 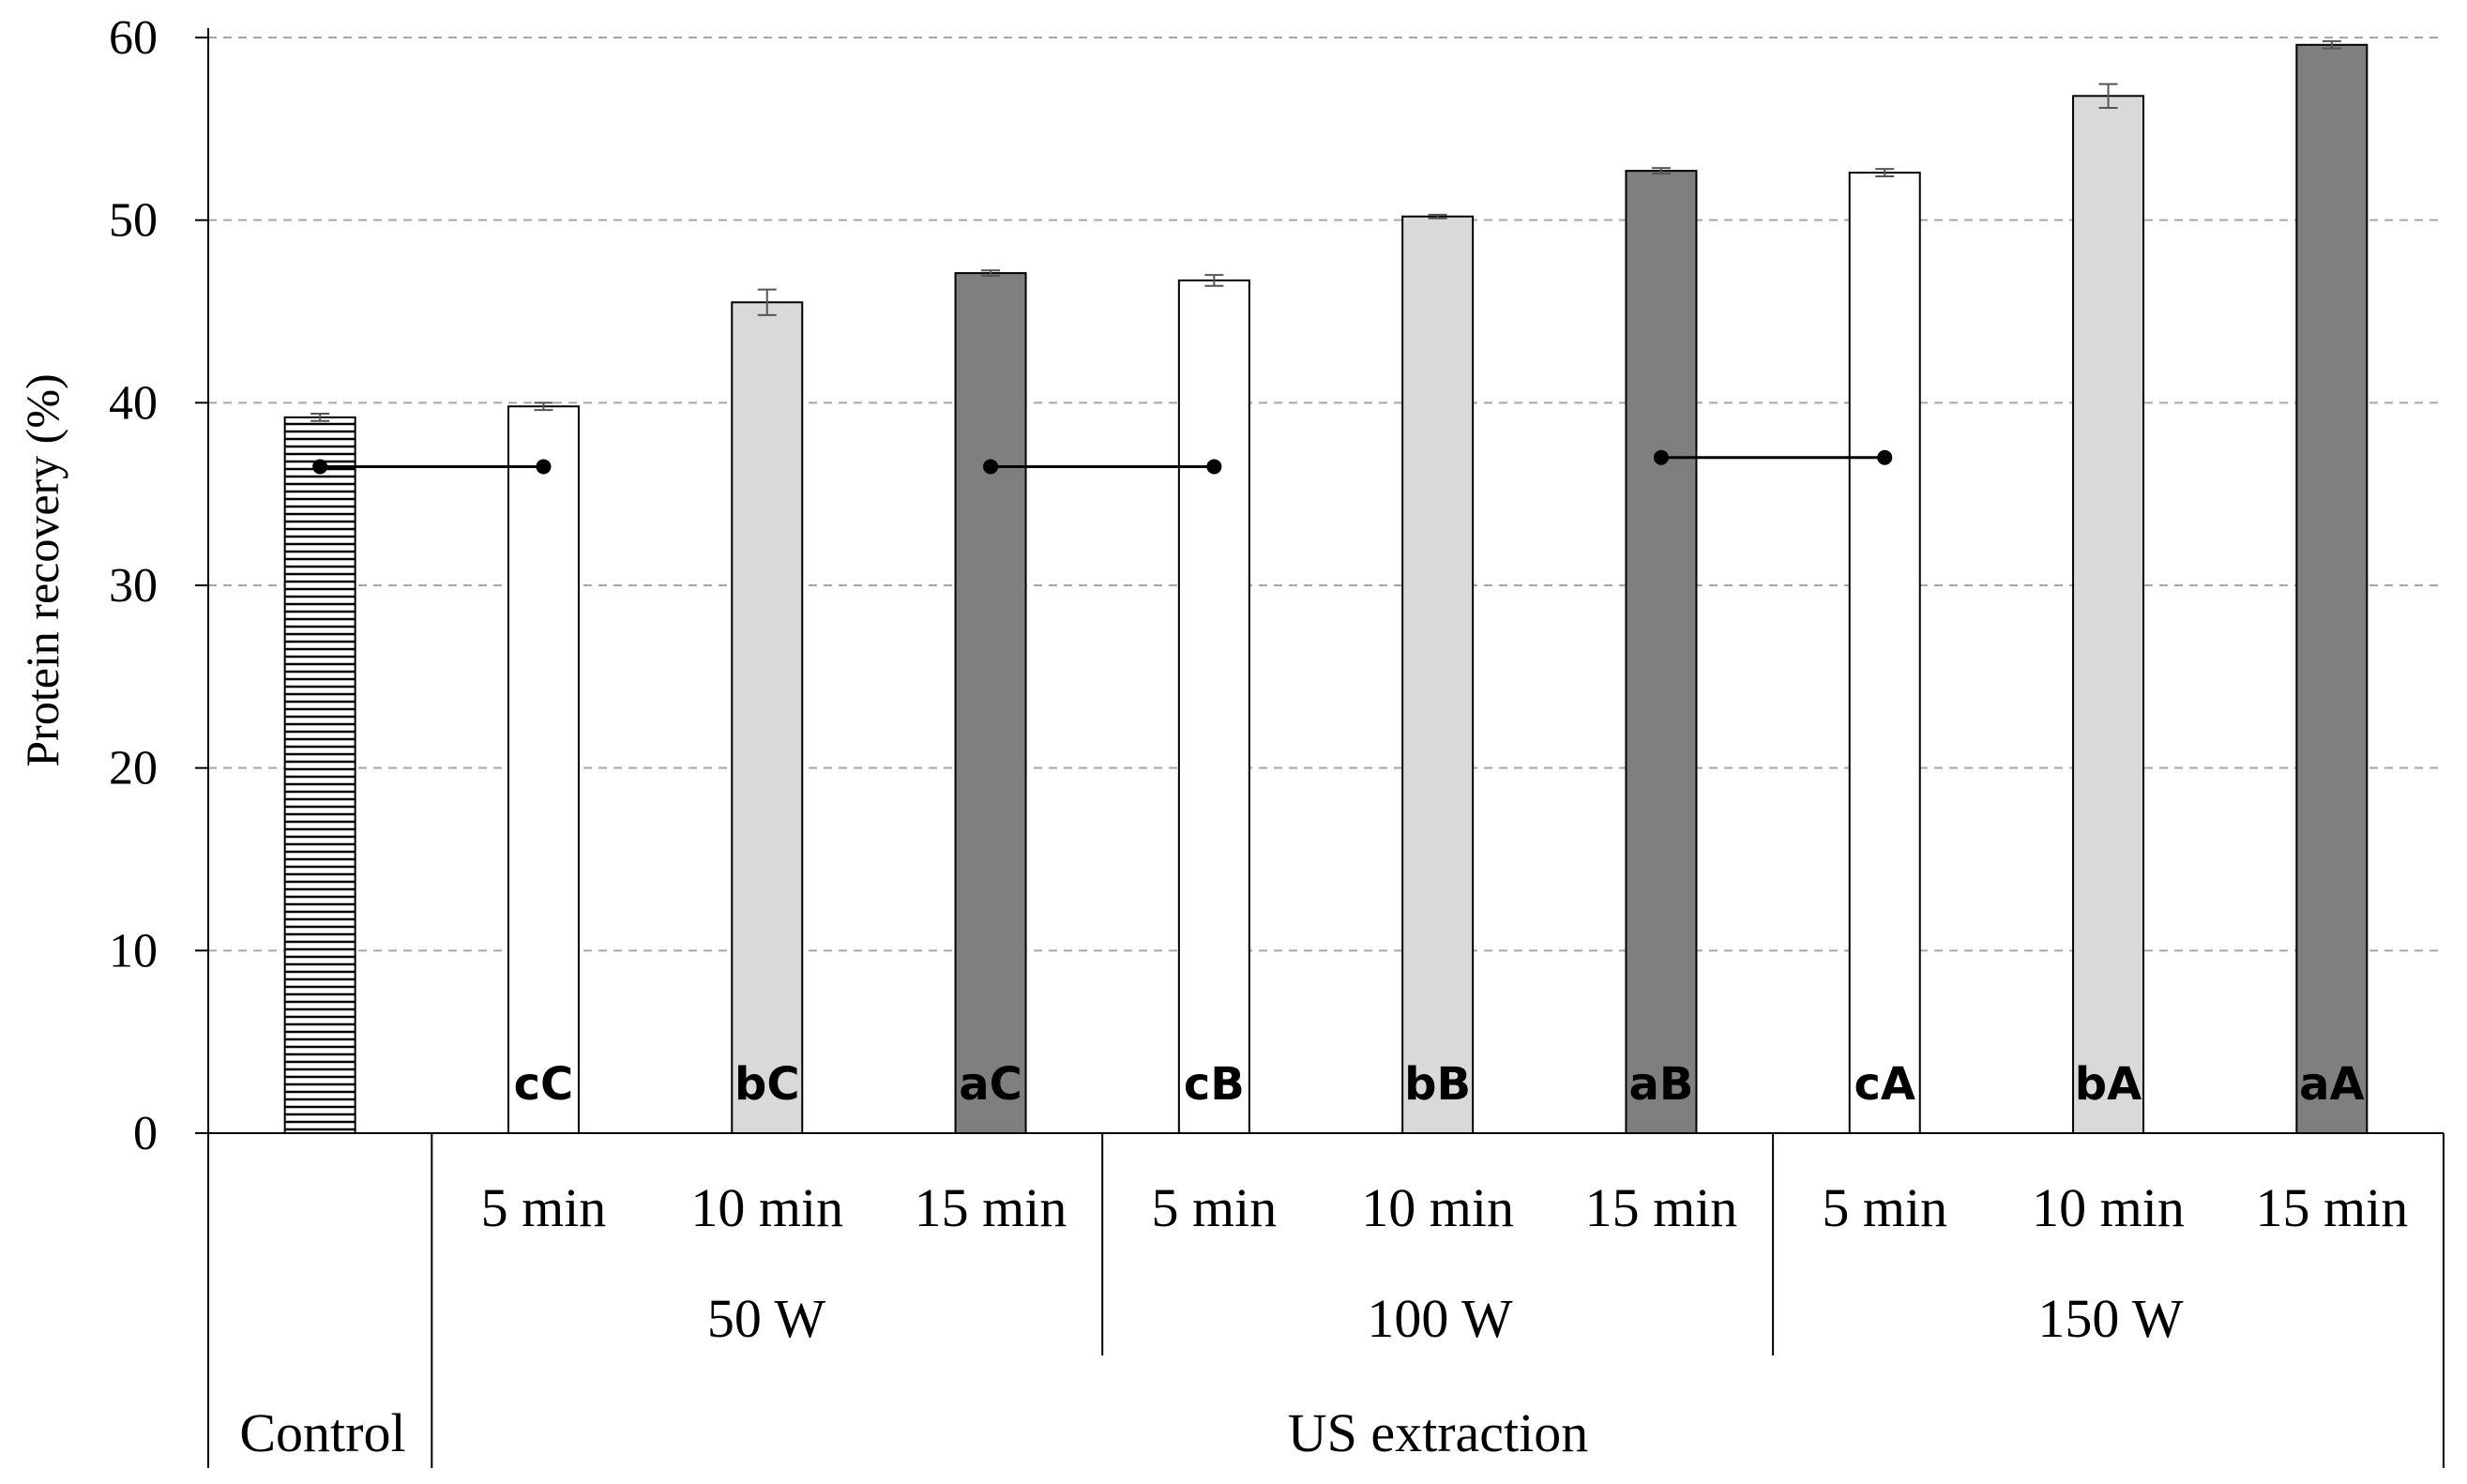 What do you see at coordinates (991, 1208) in the screenshot?
I see `time-label-50w-15: 15 min` at bounding box center [991, 1208].